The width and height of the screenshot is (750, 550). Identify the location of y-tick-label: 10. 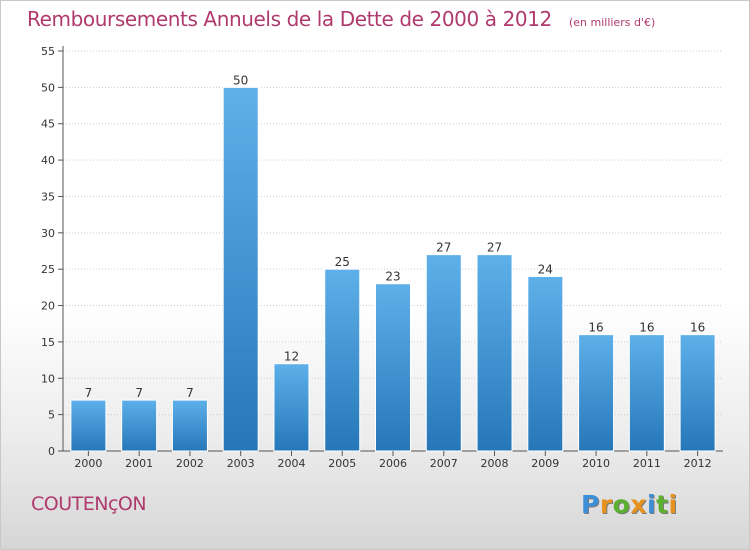
(48, 378).